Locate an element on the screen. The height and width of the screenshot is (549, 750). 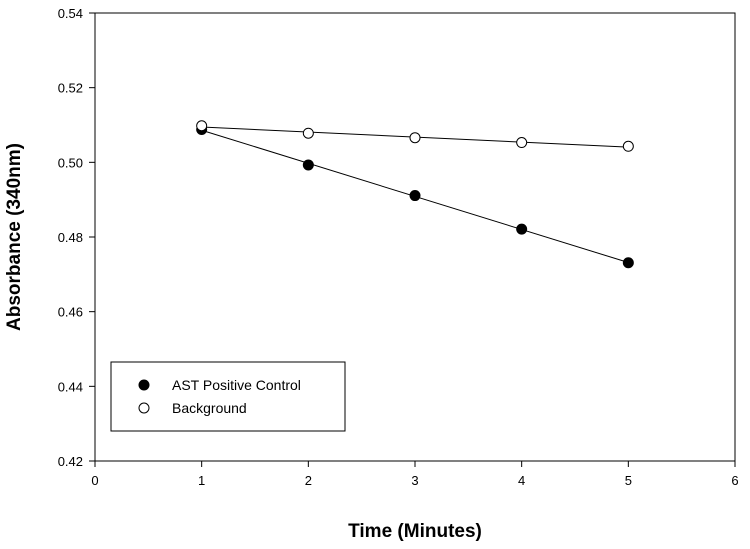
x-tick-label: 0 is located at coordinates (94, 480).